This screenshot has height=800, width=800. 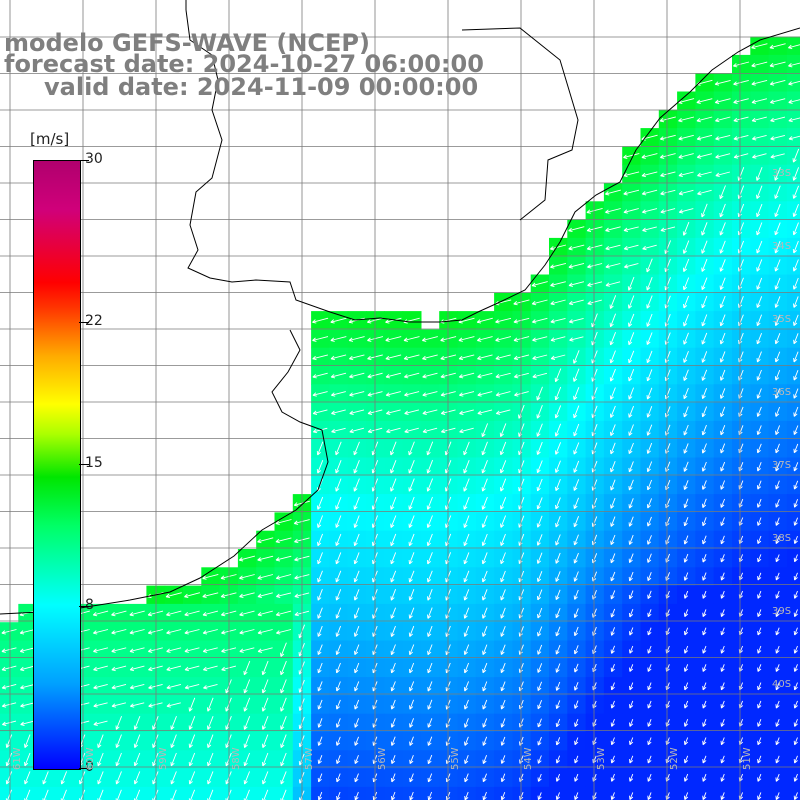 What do you see at coordinates (261, 87) in the screenshot?
I see `map-title-valid-date: valid date: 2024-11-09 00:00:00` at bounding box center [261, 87].